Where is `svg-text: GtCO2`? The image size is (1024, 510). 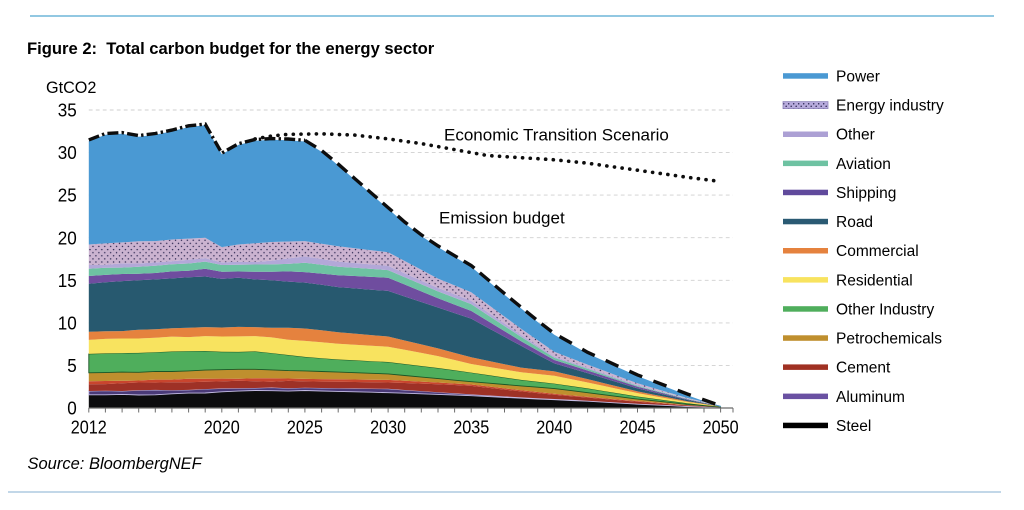
svg-text: GtCO2 is located at coordinates (71, 88).